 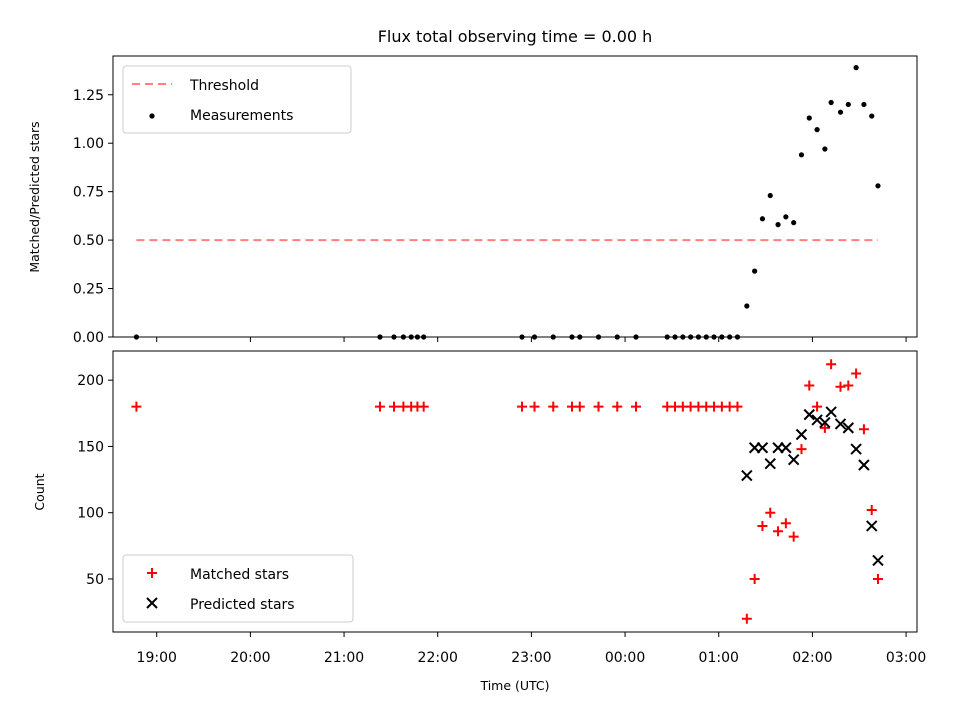 What do you see at coordinates (438, 658) in the screenshot?
I see `x-tick-label: 22:00` at bounding box center [438, 658].